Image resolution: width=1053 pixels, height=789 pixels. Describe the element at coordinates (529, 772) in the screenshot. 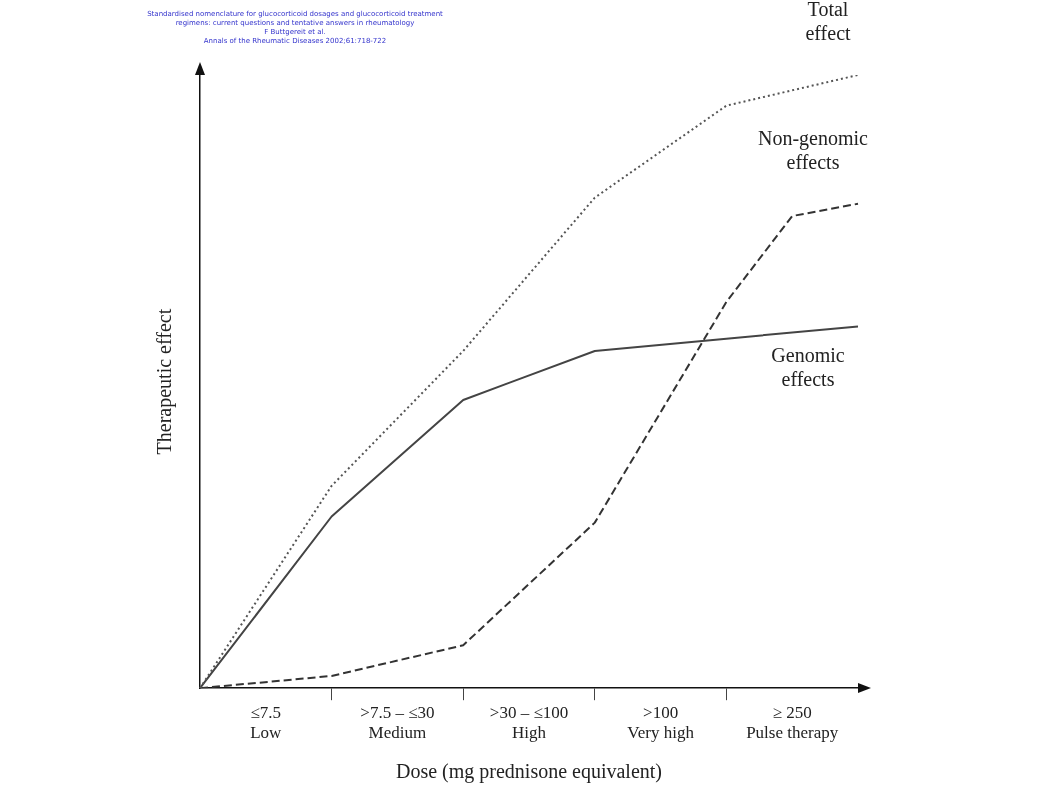

I see `x-axis-title: Dose (mg prednisone equivalent)` at that location.